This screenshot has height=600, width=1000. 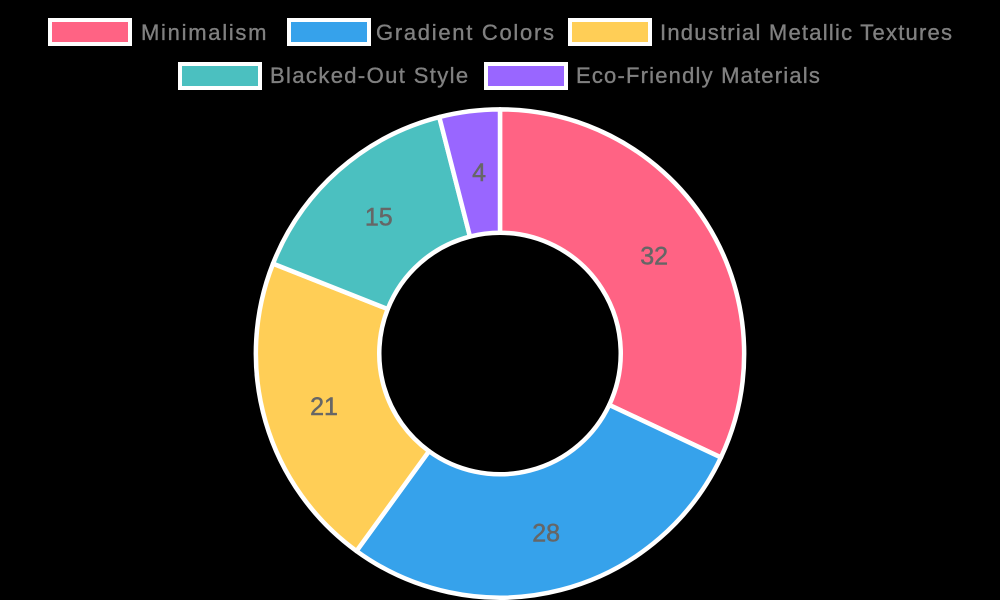 I want to click on svg-text: 4, so click(x=479, y=173).